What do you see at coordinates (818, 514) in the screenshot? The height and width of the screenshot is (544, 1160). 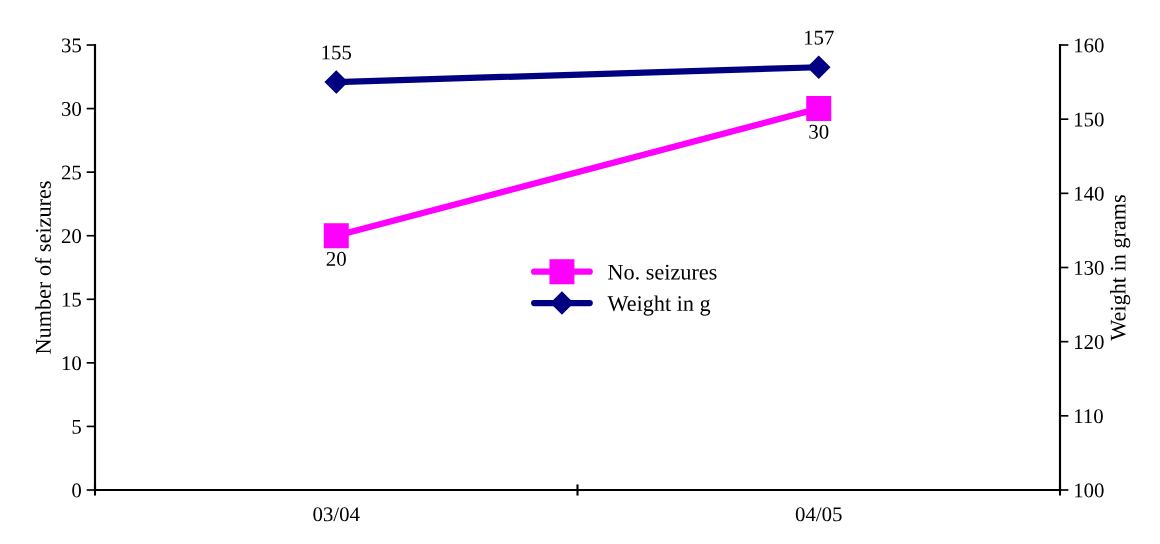 I see `x-tick-label: 04/05` at bounding box center [818, 514].